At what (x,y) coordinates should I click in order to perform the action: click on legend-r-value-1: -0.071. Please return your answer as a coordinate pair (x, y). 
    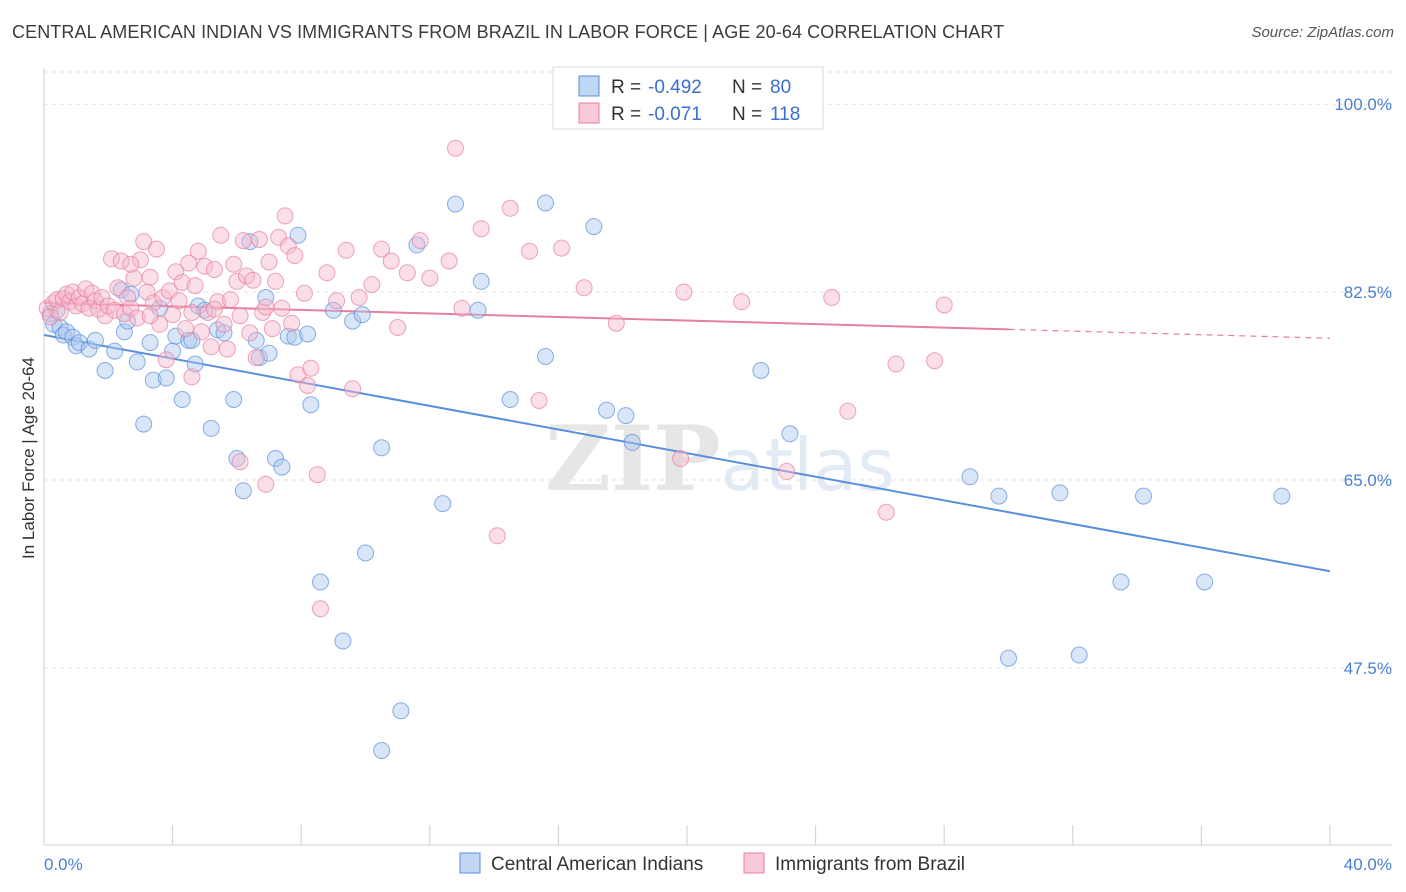
    Looking at the image, I should click on (675, 114).